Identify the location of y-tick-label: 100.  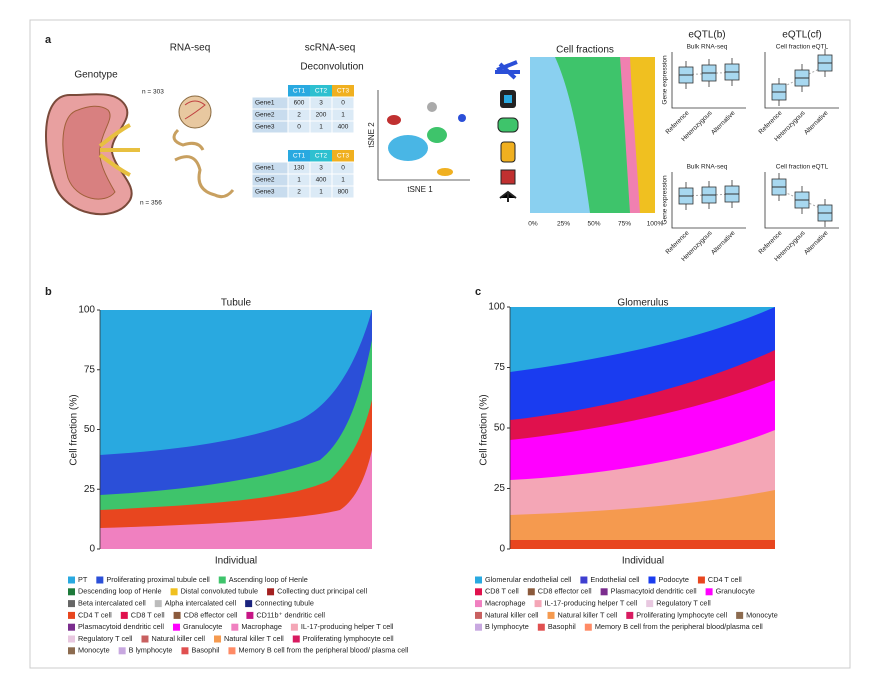
(496, 307).